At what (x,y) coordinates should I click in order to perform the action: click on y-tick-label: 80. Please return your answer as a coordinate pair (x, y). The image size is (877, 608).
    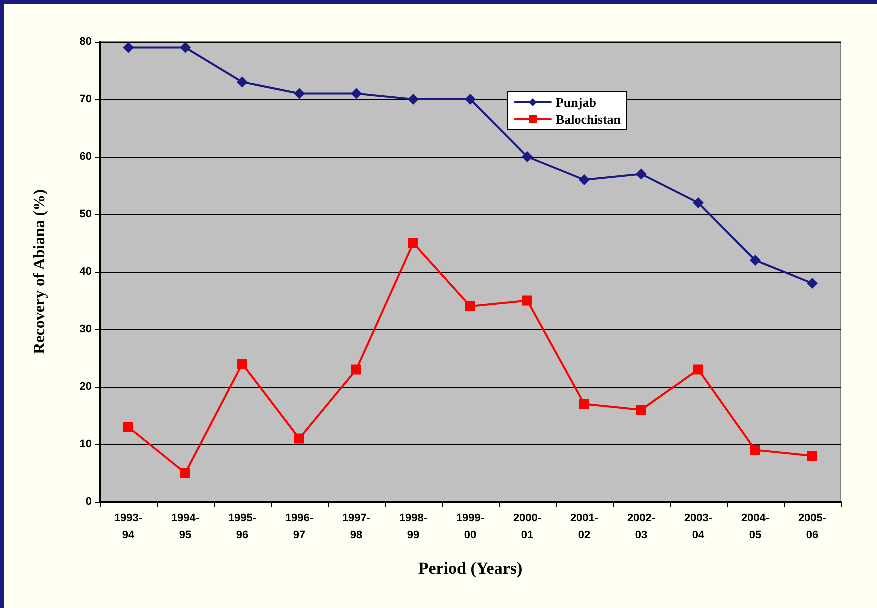
    Looking at the image, I should click on (86, 42).